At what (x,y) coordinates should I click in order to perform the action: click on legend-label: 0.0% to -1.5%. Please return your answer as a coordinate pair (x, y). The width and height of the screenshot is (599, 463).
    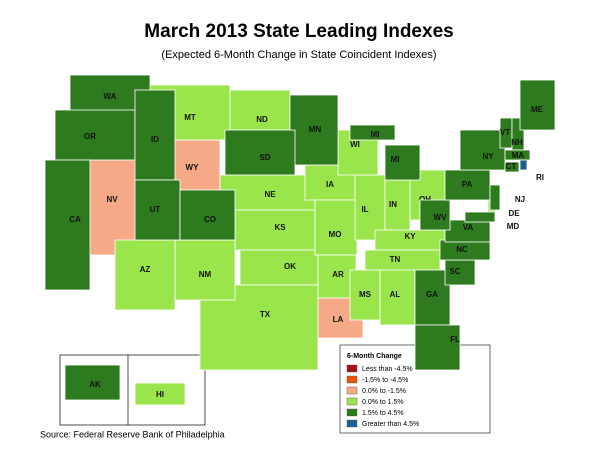
    Looking at the image, I should click on (384, 391).